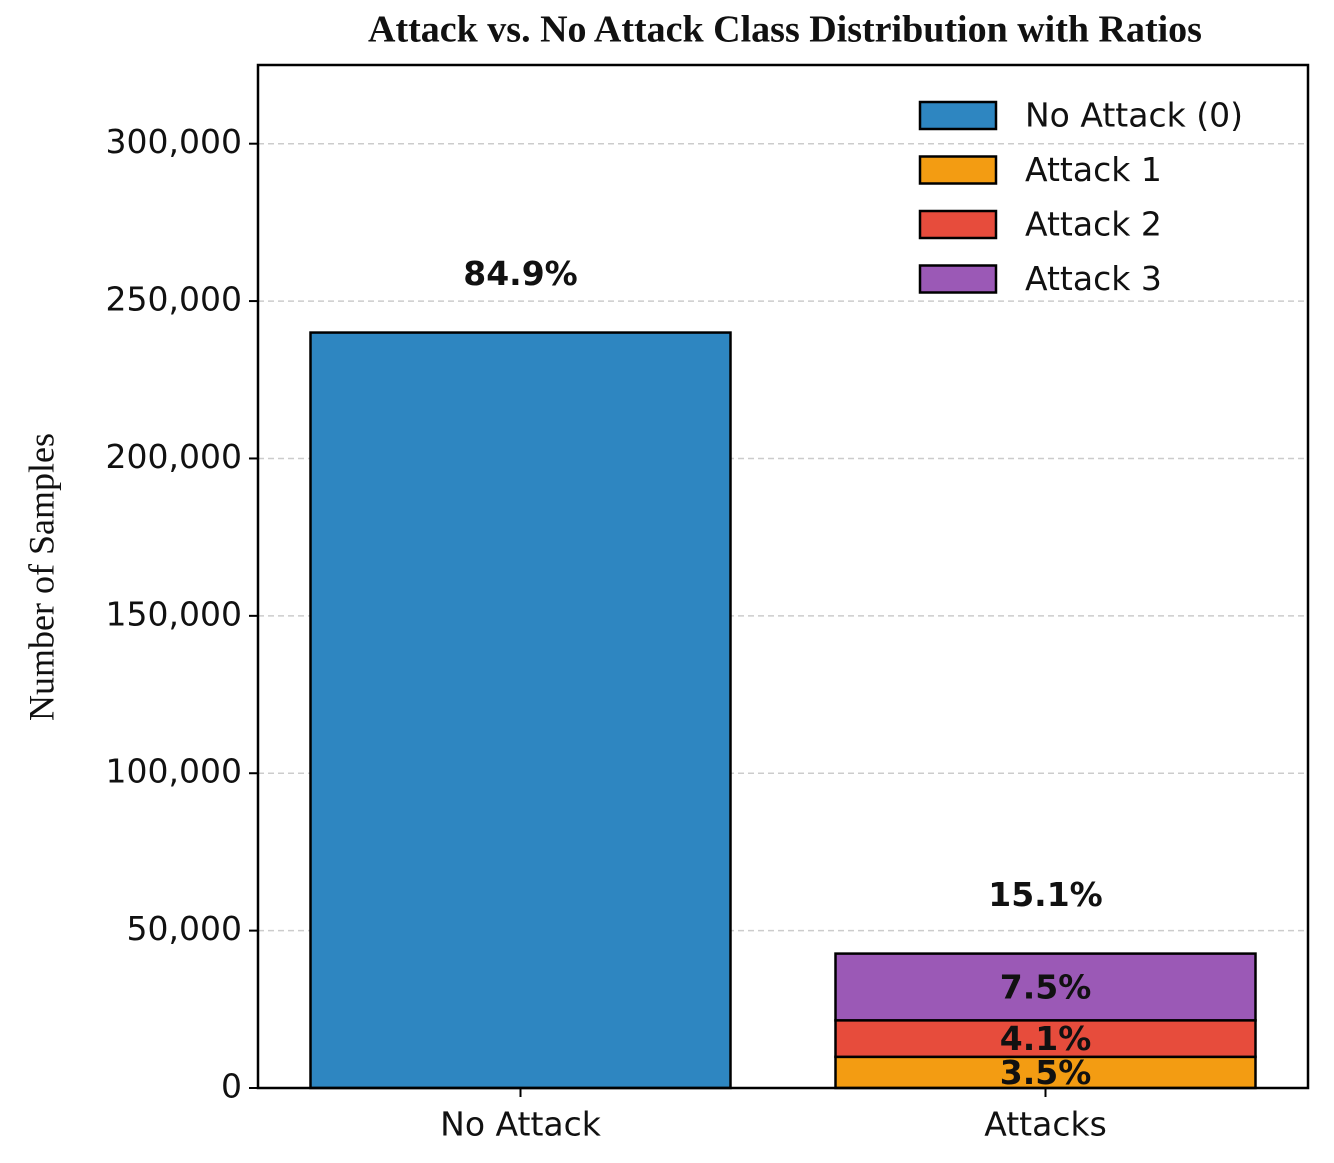  Describe the element at coordinates (174, 299) in the screenshot. I see `y-tick-label: 250,000` at that location.